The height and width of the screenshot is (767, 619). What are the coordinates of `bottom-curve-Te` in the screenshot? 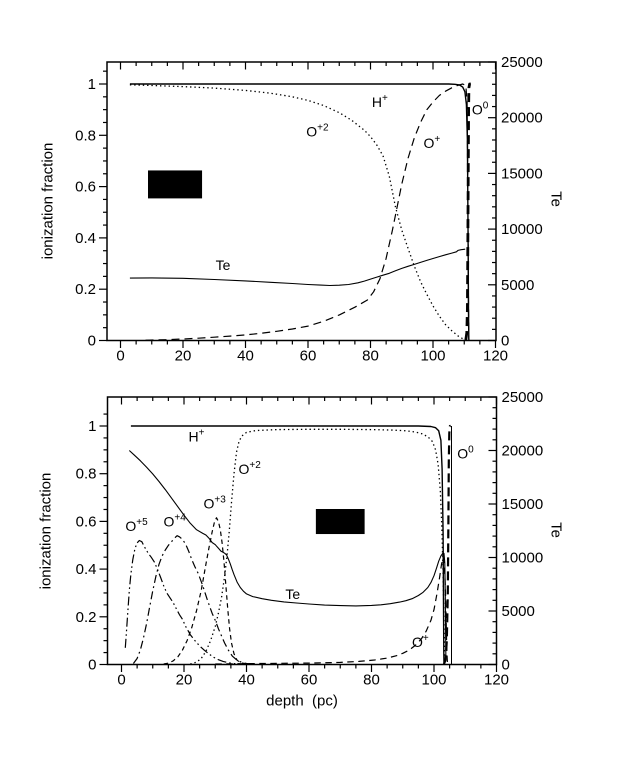 It's located at (287, 554).